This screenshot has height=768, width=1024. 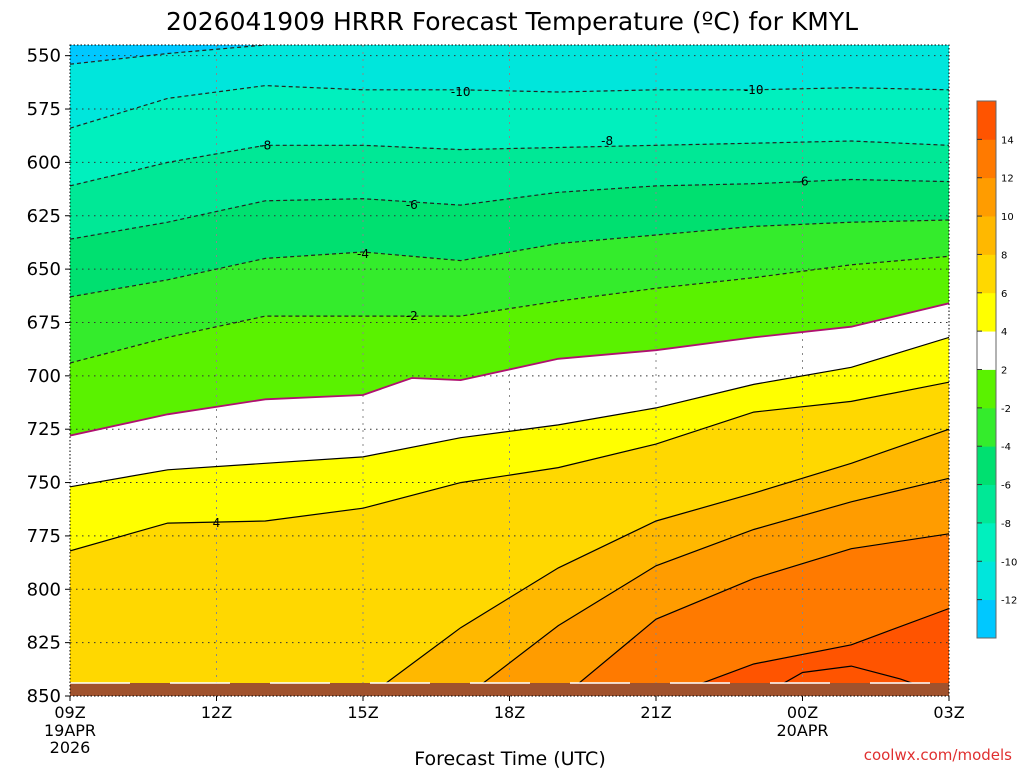 What do you see at coordinates (1007, 217) in the screenshot?
I see `colorbar-tick-label: 10` at bounding box center [1007, 217].